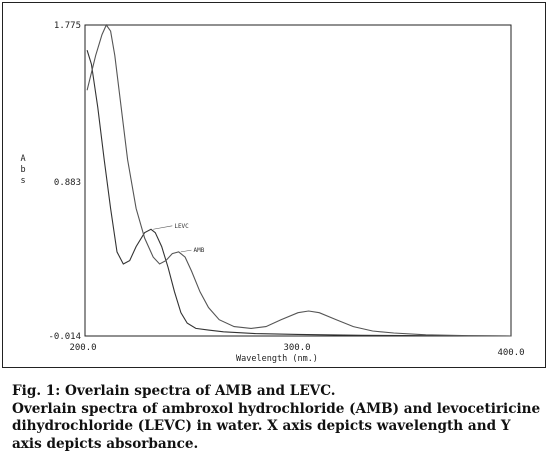 Image resolution: width=550 pixels, height=469 pixels. I want to click on y-tick-label-max: 1.775, so click(67, 26).